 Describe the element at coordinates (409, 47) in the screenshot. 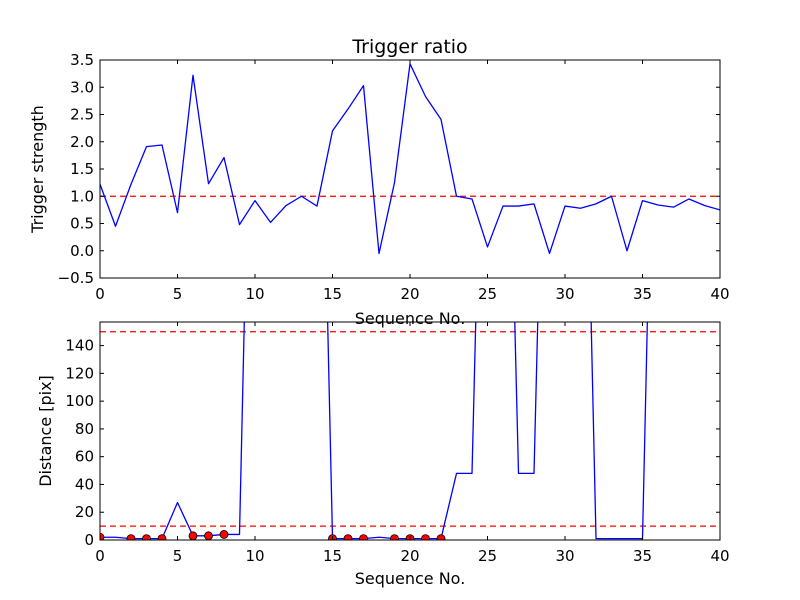

I see `chart-title: Trigger ratio` at that location.